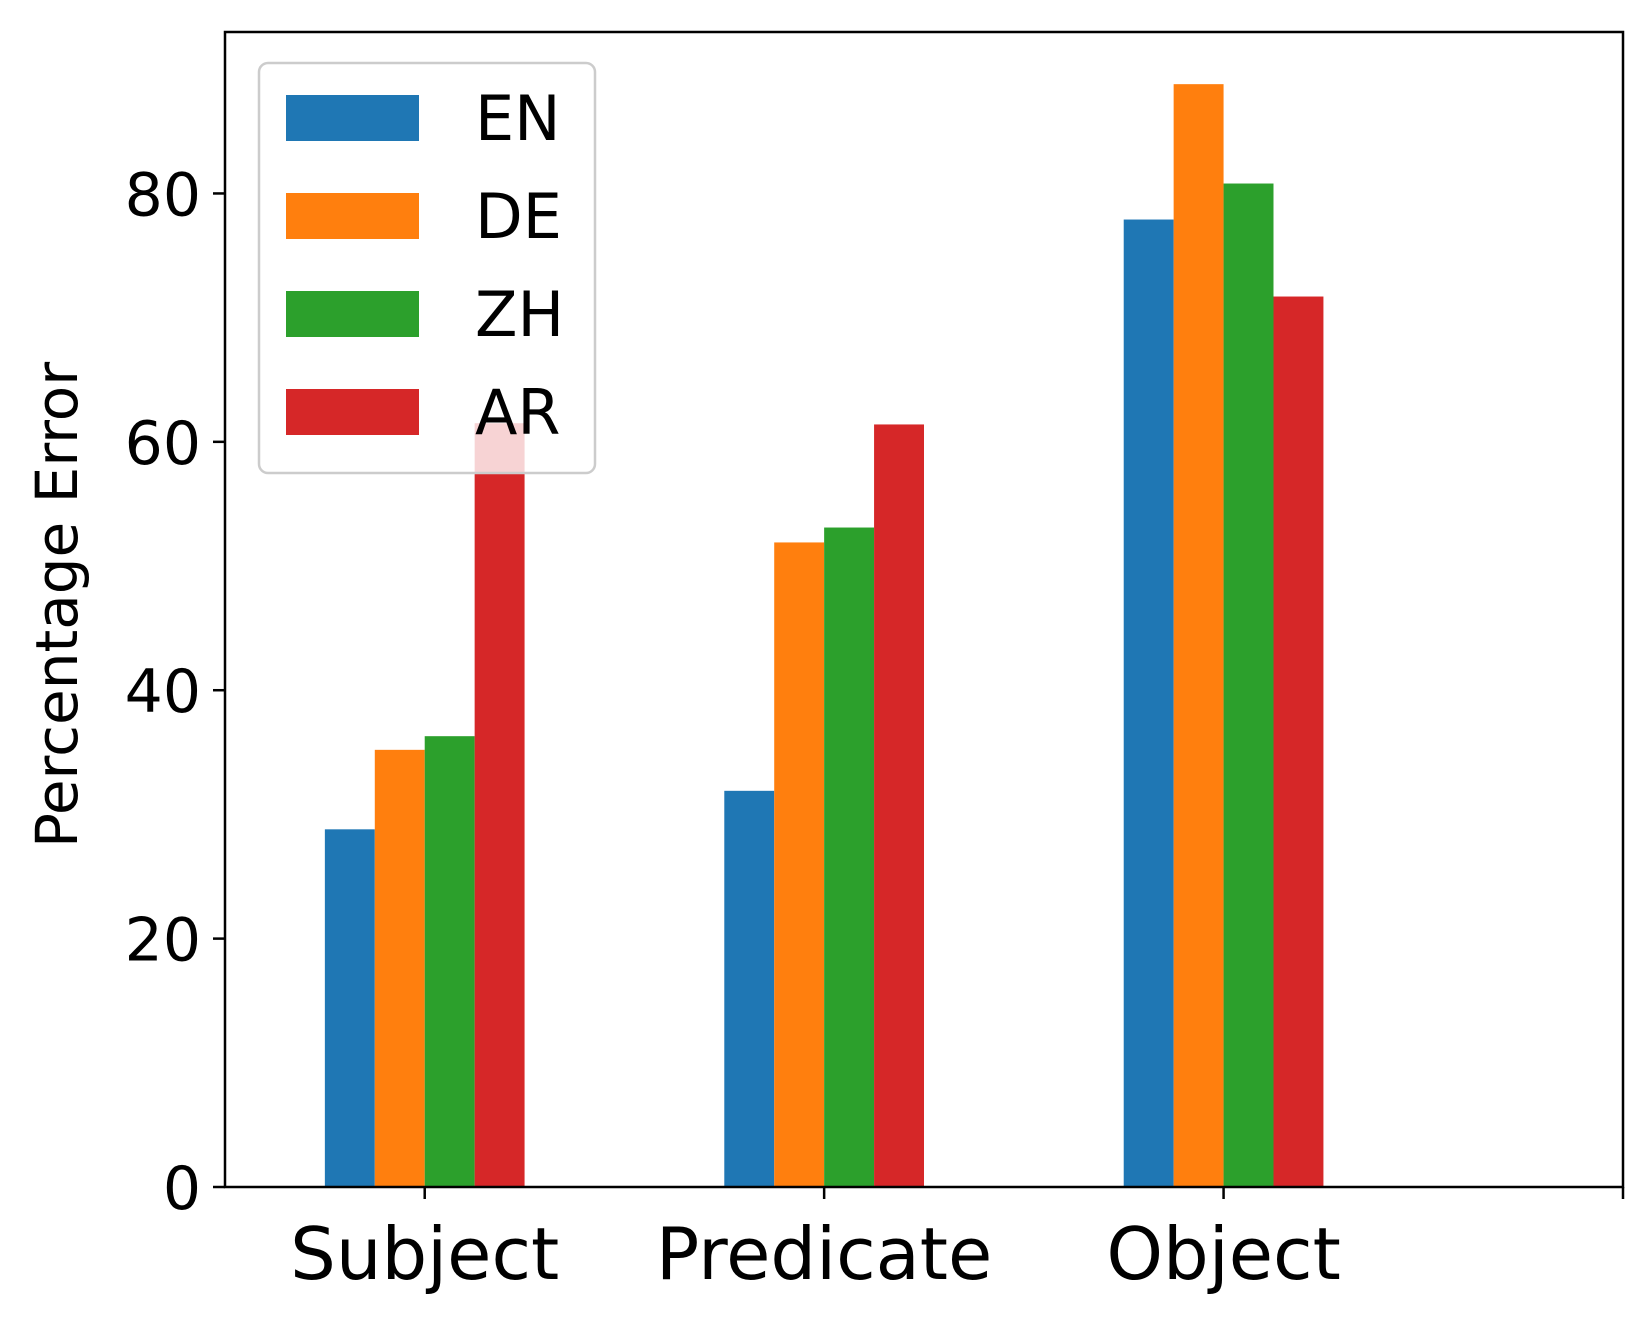 Image resolution: width=1649 pixels, height=1322 pixels. Describe the element at coordinates (399, 968) in the screenshot. I see `bar-de-subject` at that location.